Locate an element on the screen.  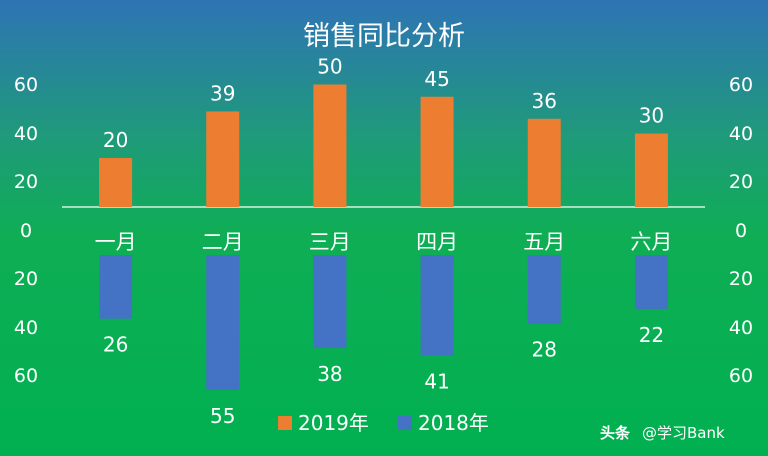
legend-label-2018: 2018年 is located at coordinates (453, 423).